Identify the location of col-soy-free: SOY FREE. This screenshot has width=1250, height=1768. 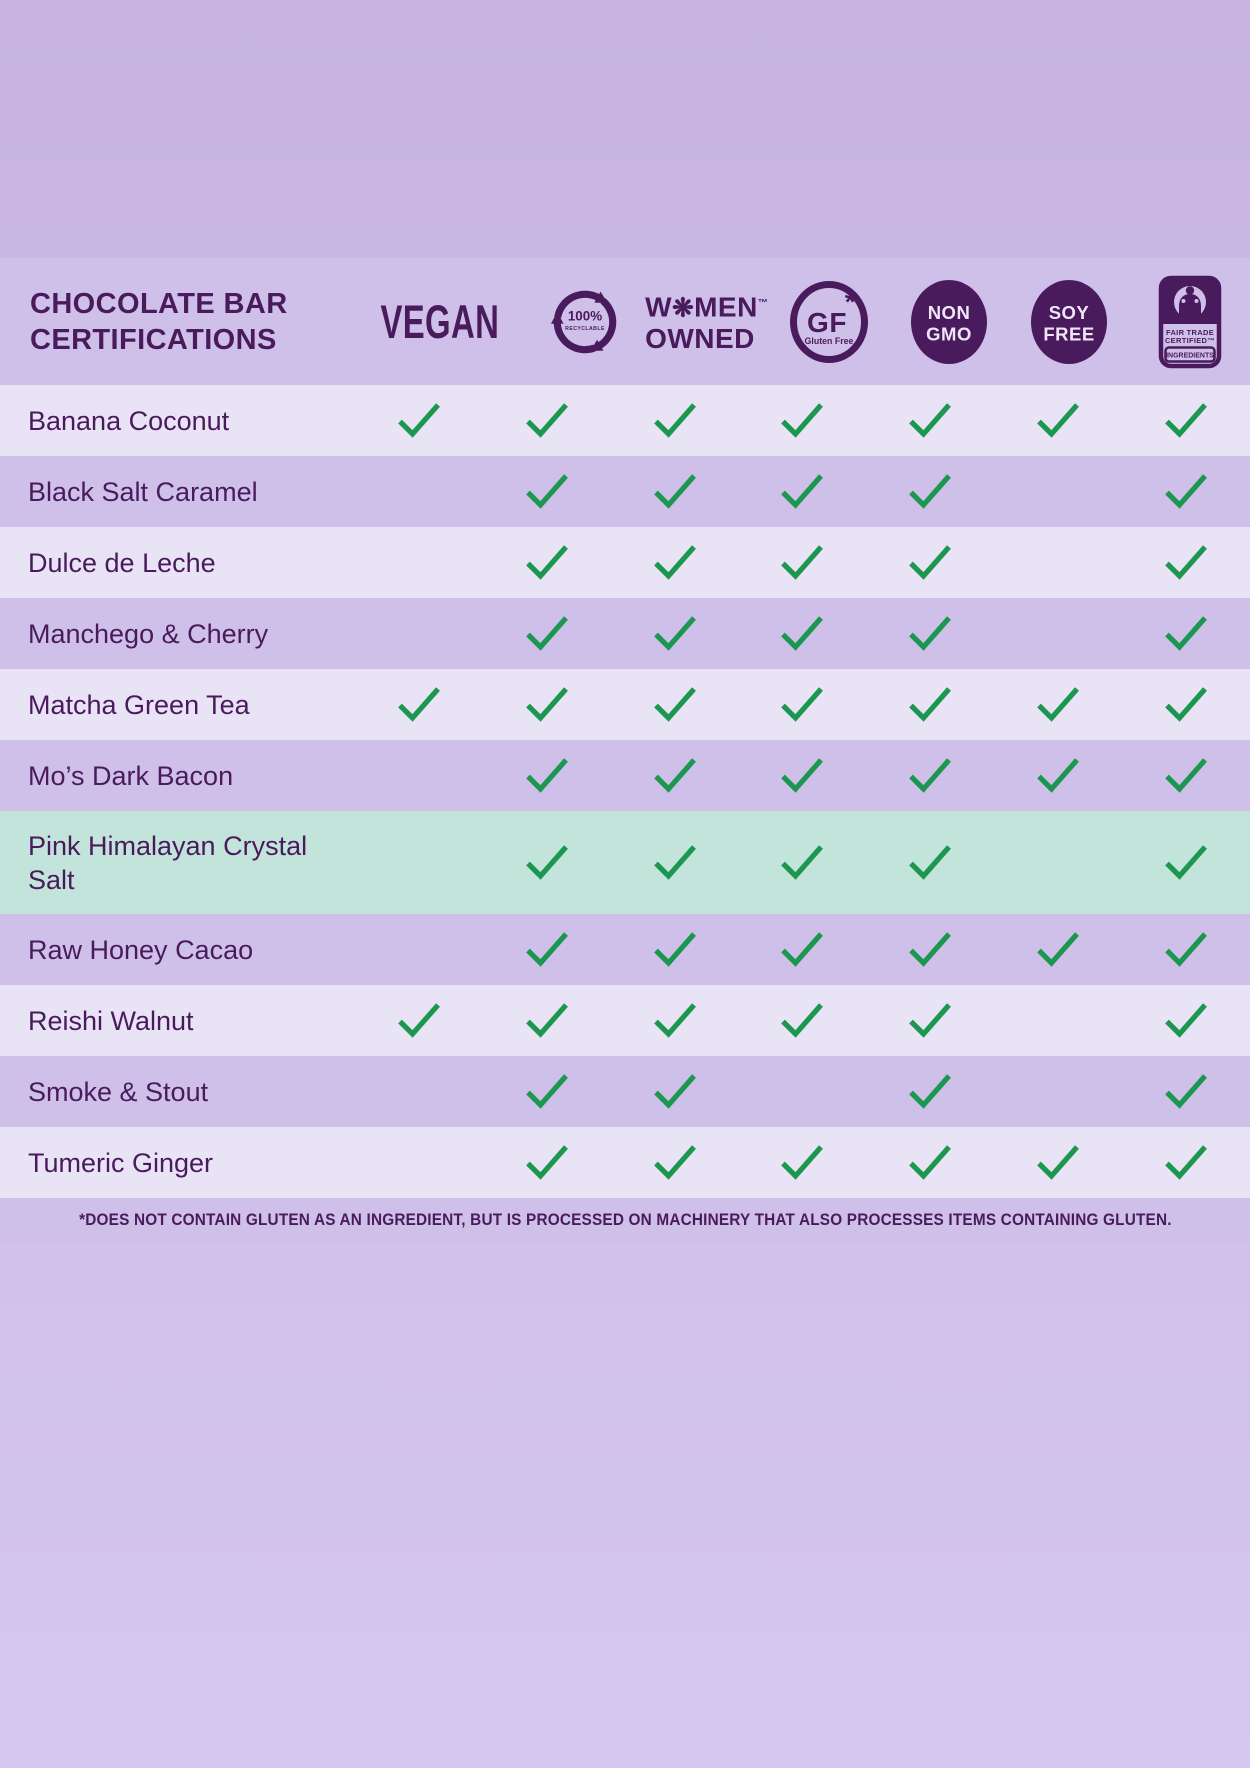
(1069, 322).